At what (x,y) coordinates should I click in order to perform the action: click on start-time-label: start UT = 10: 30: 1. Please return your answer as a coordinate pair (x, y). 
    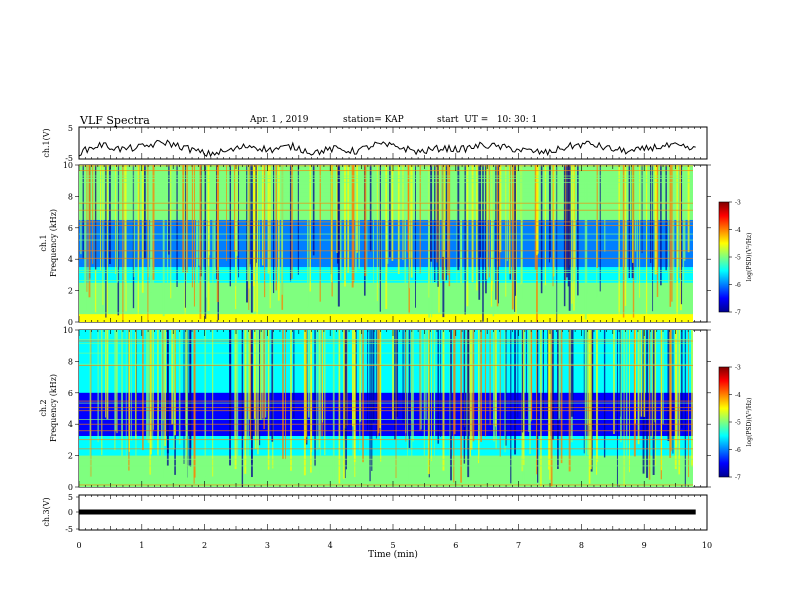
    Looking at the image, I should click on (487, 120).